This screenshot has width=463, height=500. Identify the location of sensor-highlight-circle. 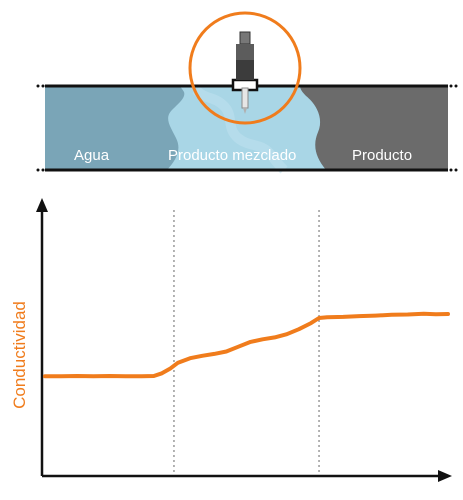
(245, 68).